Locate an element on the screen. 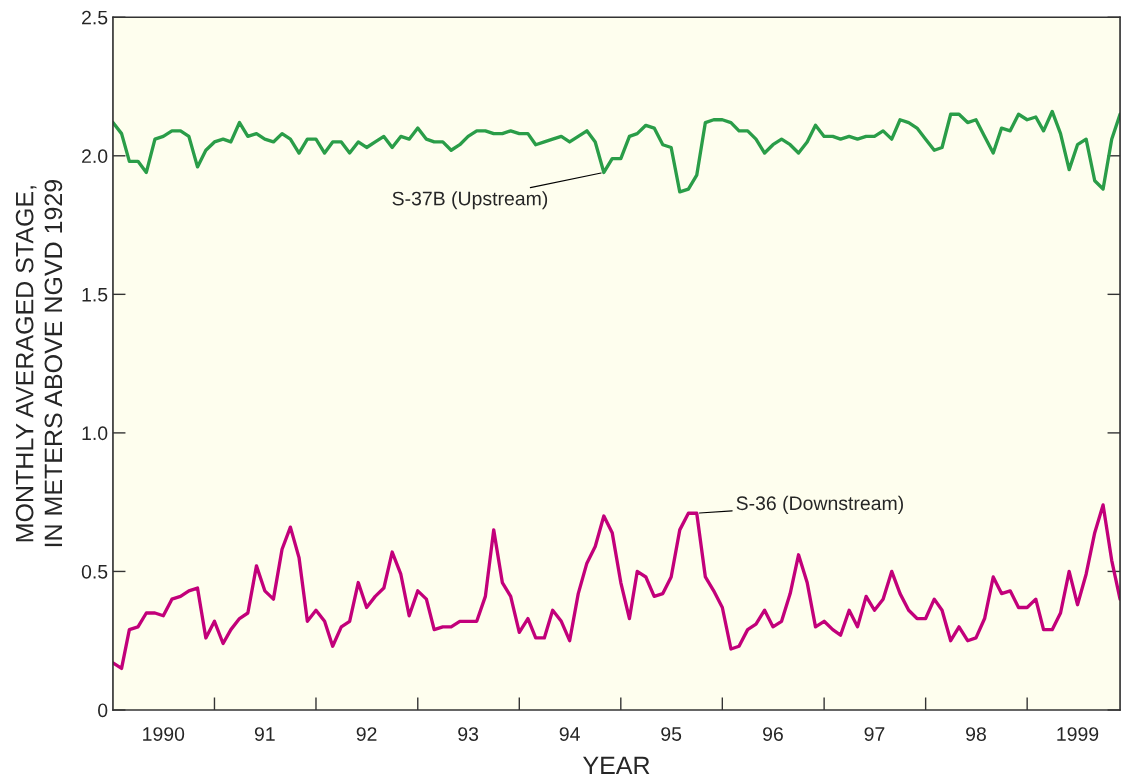  y-tick-label: 1.5 is located at coordinates (95, 295).